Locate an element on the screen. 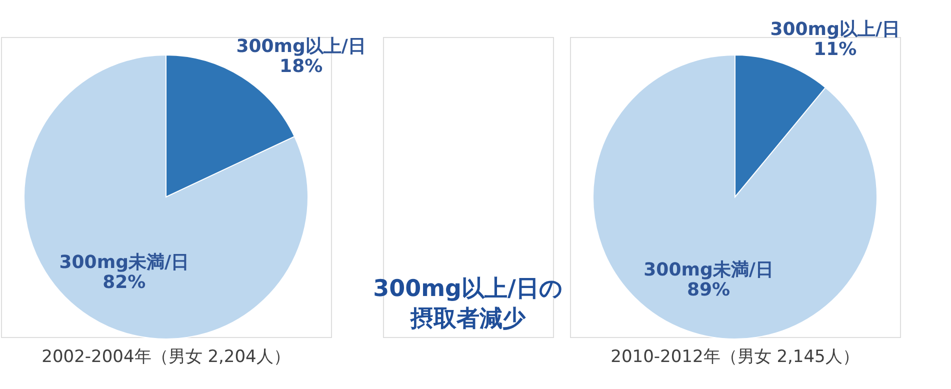 The height and width of the screenshot is (389, 951). data-label: 89% is located at coordinates (708, 289).